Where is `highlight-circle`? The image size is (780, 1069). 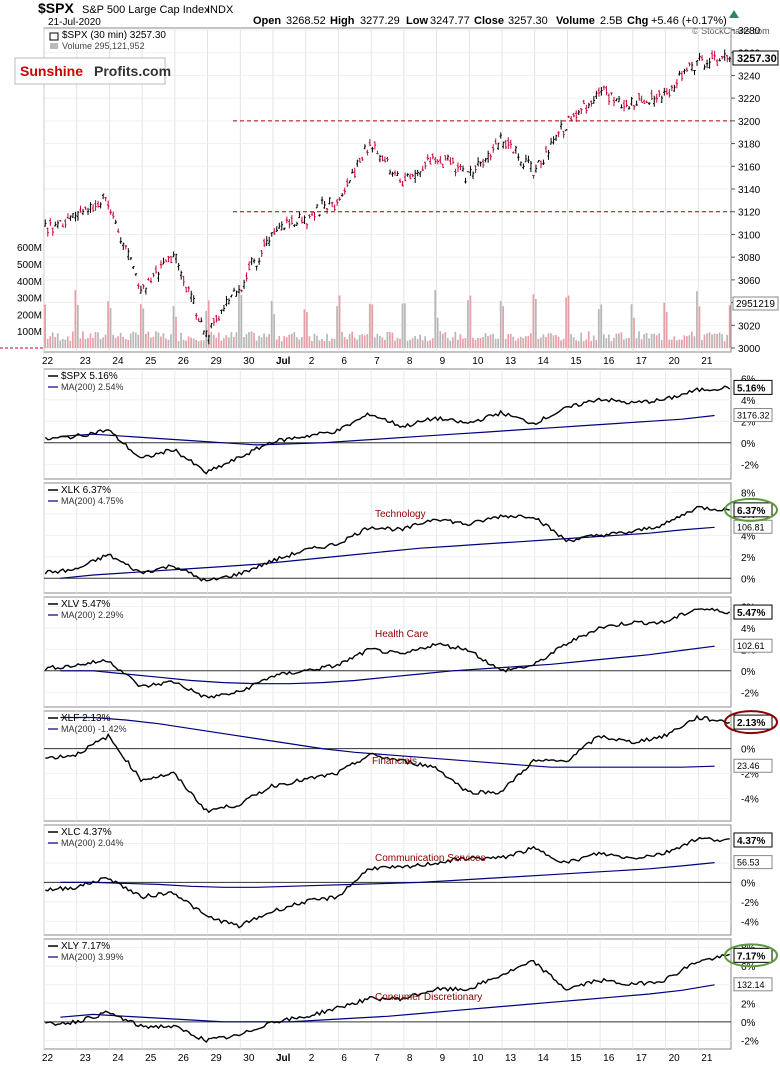
highlight-circle is located at coordinates (751, 955).